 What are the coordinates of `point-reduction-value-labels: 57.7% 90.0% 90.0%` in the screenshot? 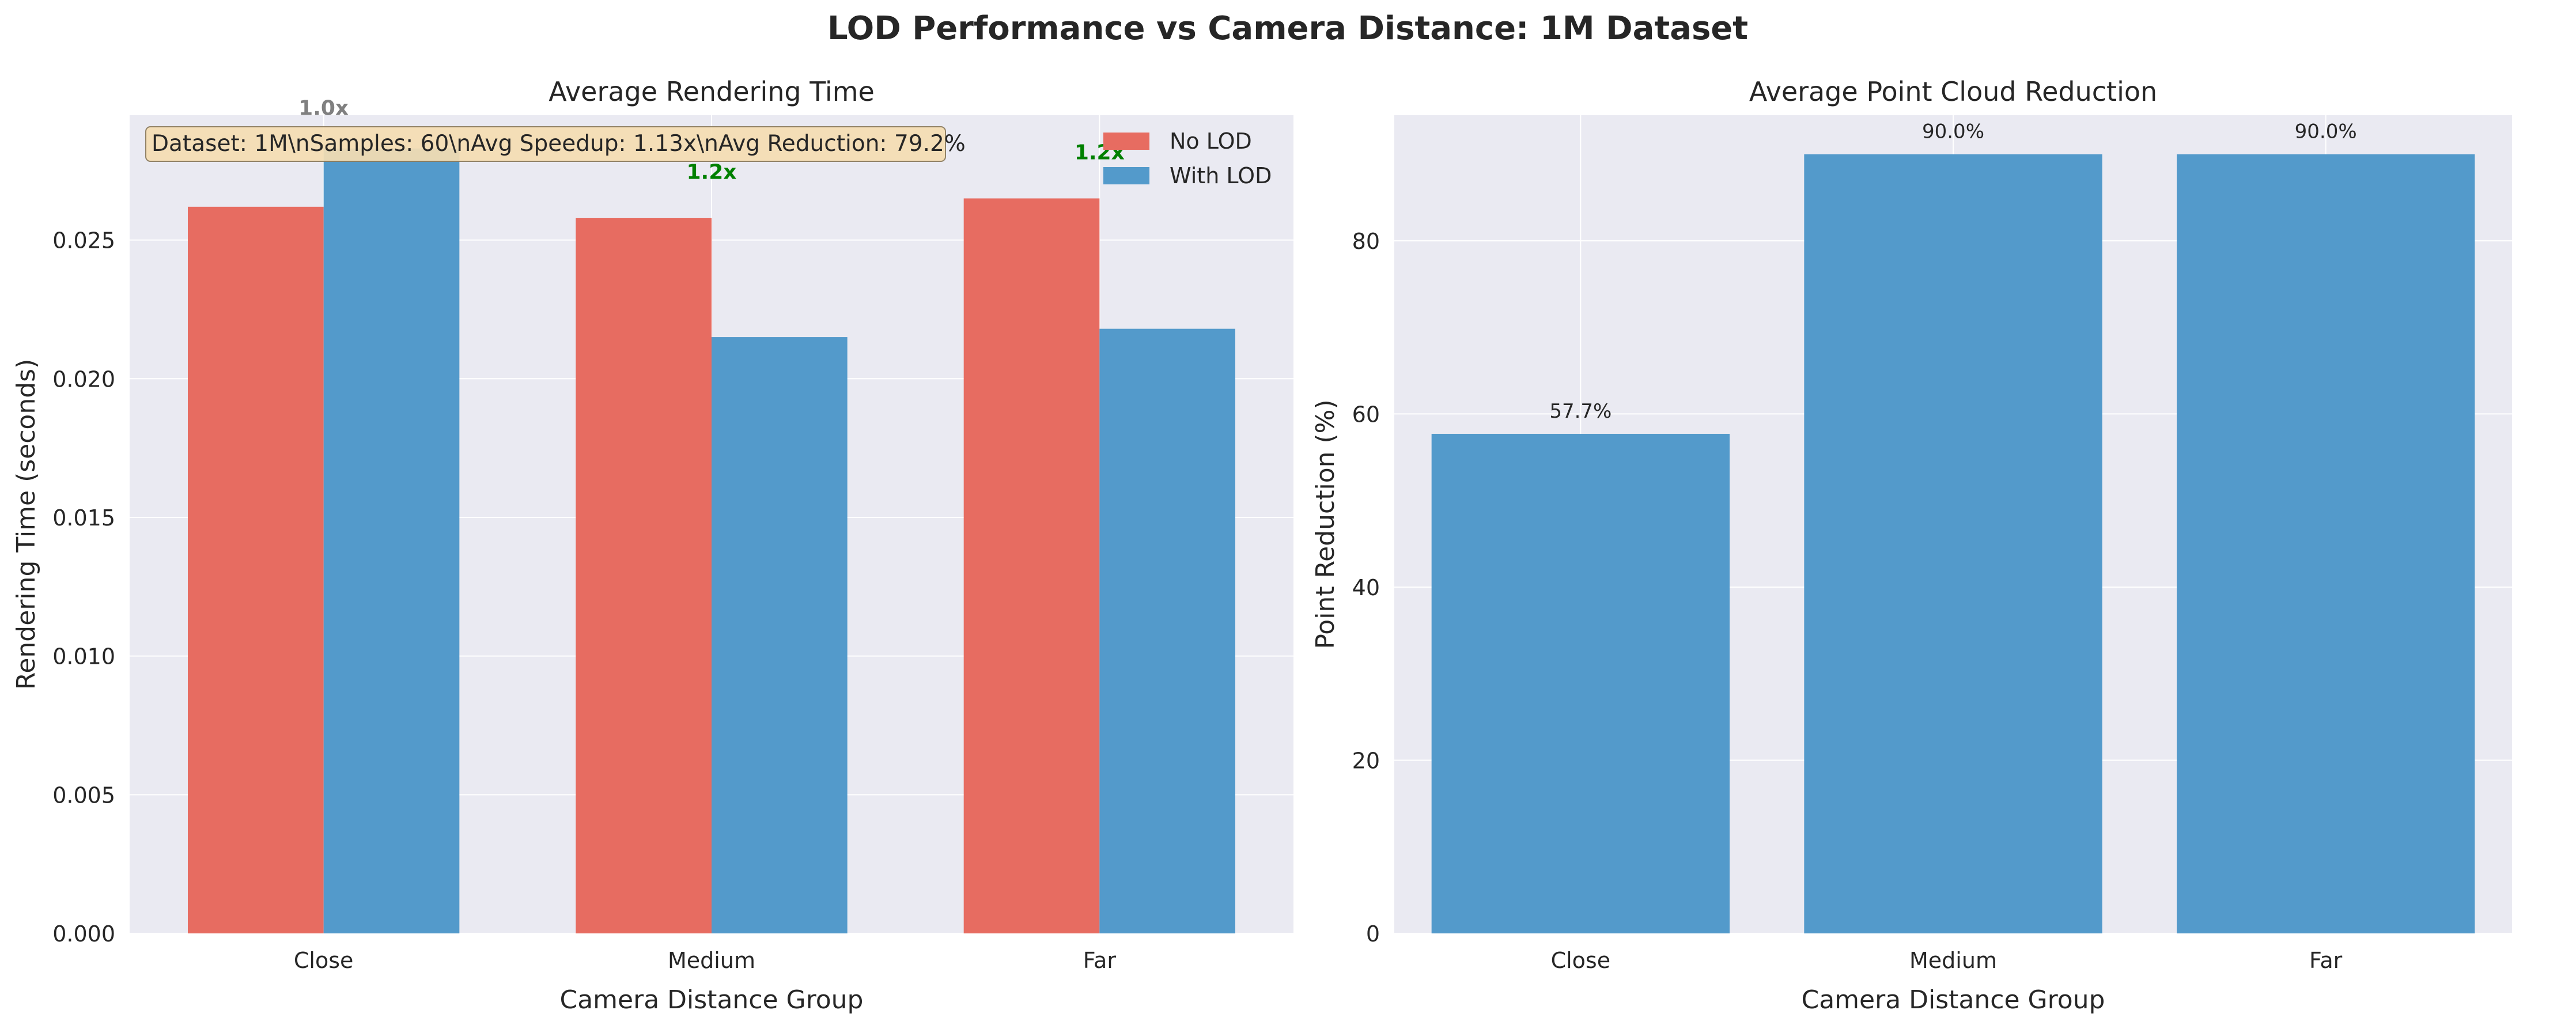 It's located at (1952, 271).